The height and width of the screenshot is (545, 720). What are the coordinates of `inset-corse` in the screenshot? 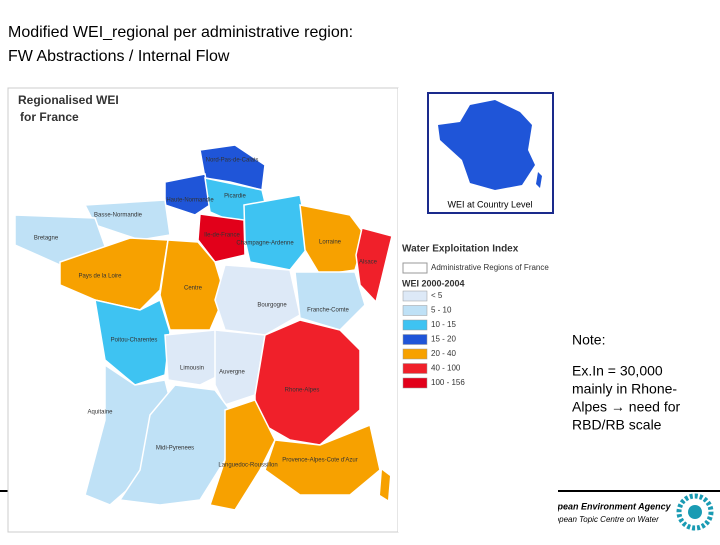 It's located at (539, 180).